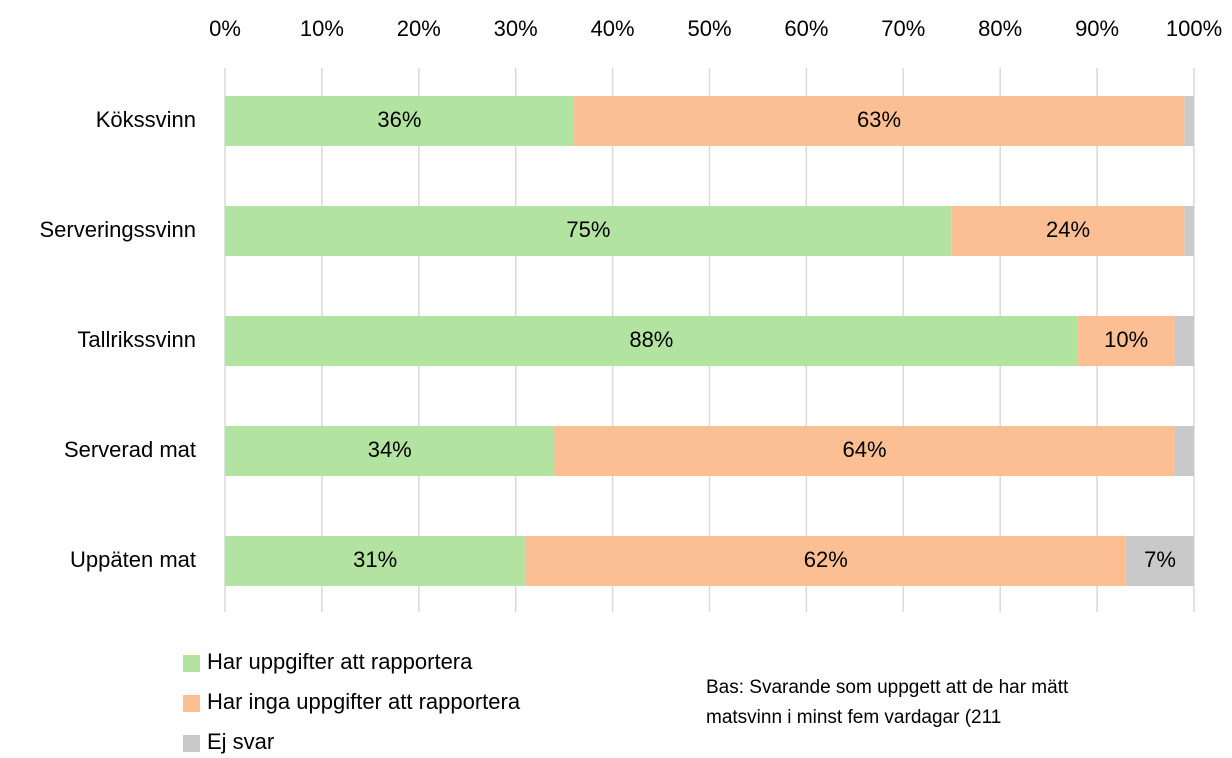 Image resolution: width=1232 pixels, height=758 pixels. What do you see at coordinates (117, 229) in the screenshot?
I see `category-label: Serveringssvinn` at bounding box center [117, 229].